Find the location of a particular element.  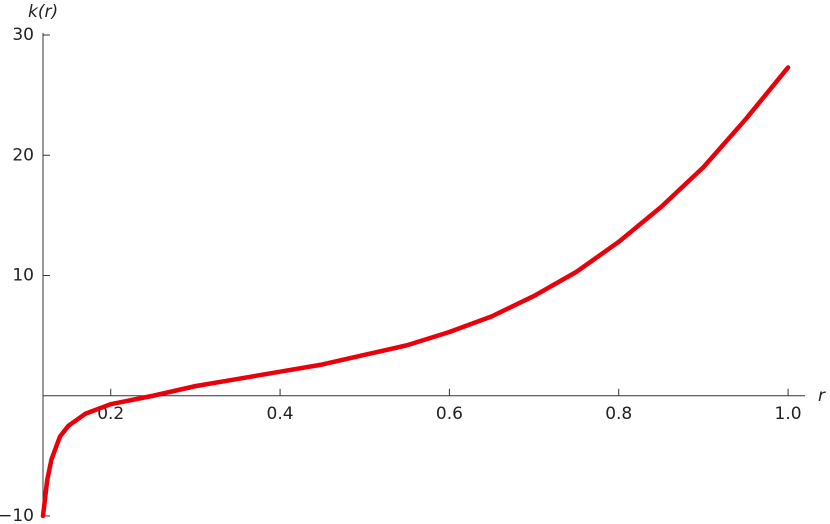

x-tick-label: 0.4 is located at coordinates (280, 414).